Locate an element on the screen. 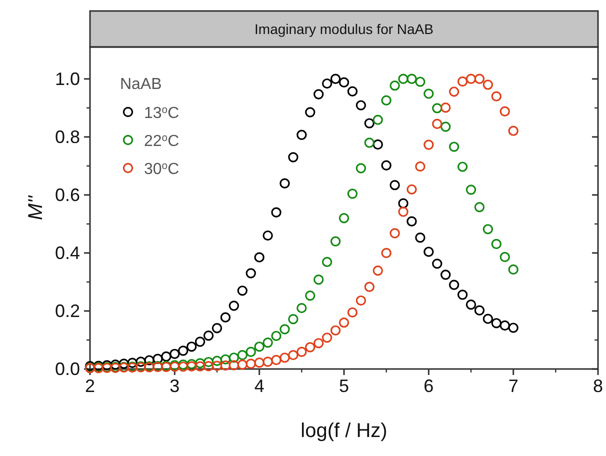 This screenshot has height=456, width=606. y-tick-label: 1.0 is located at coordinates (67, 78).